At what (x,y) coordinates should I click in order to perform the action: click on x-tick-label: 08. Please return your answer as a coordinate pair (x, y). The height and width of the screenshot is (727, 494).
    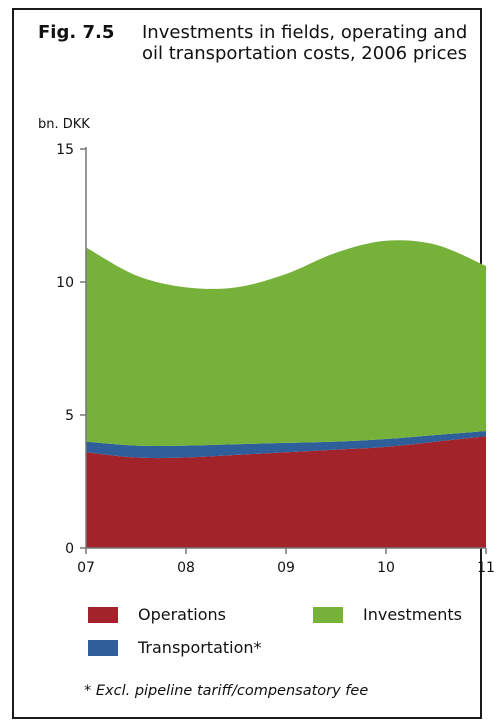
    Looking at the image, I should click on (186, 568).